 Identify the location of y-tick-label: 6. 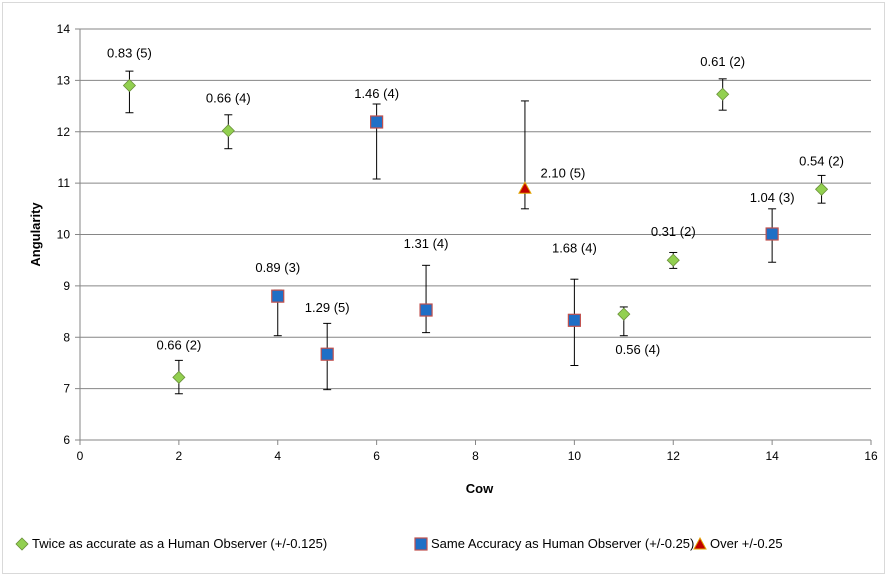
(66, 440).